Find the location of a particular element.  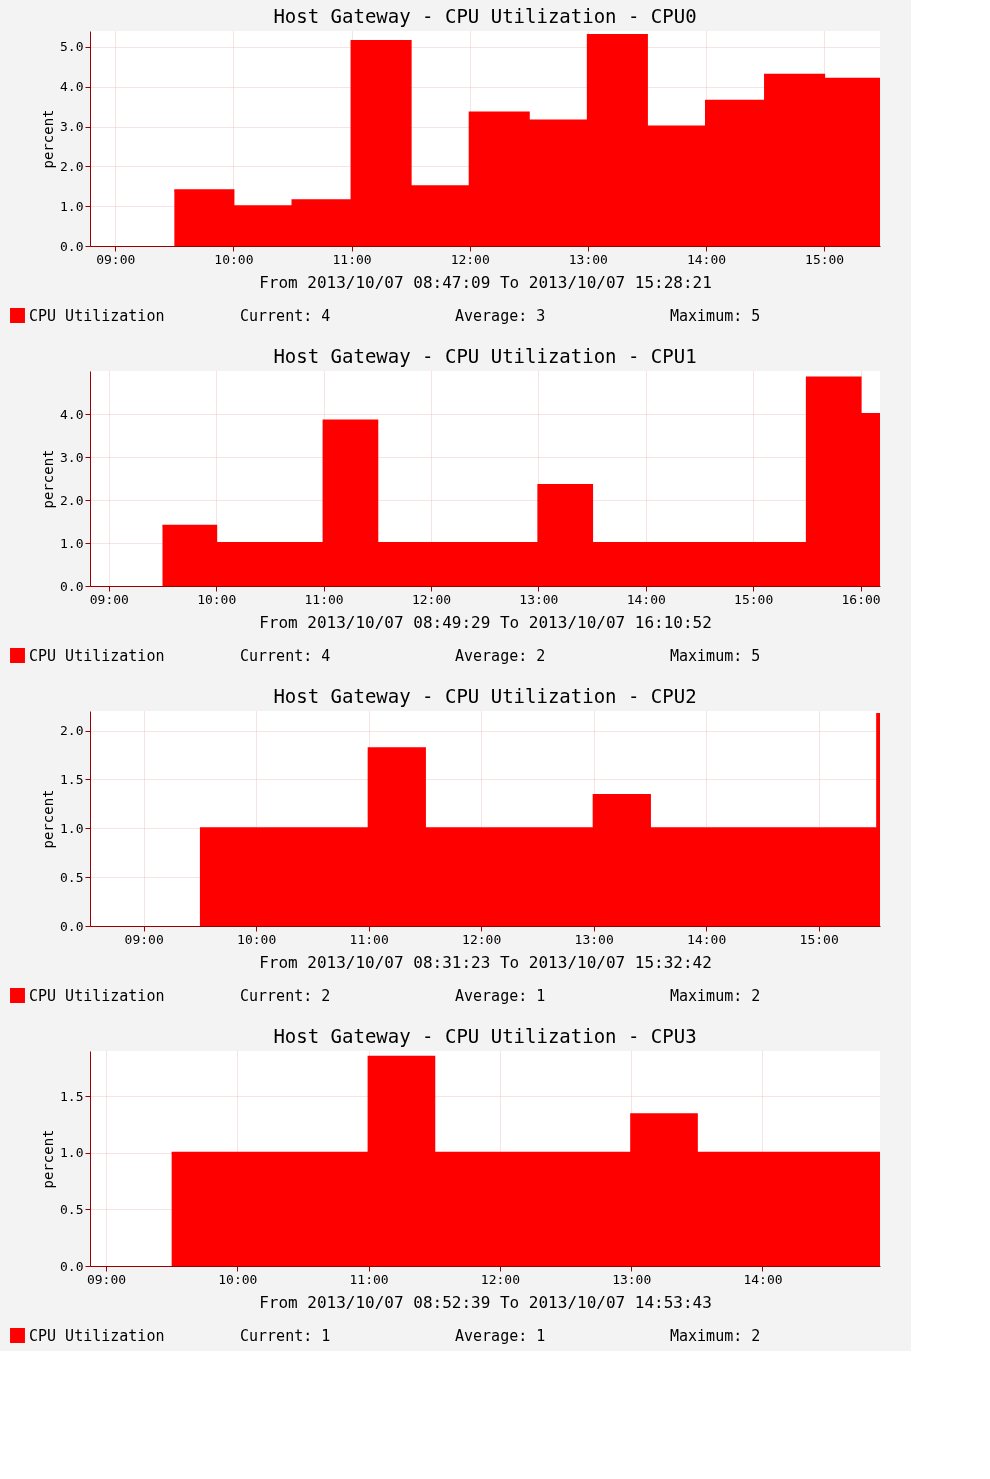

x-axis-title: From 2013/10/07 08:31:23 To 2013/10/07 15:32:42 is located at coordinates (485, 962).